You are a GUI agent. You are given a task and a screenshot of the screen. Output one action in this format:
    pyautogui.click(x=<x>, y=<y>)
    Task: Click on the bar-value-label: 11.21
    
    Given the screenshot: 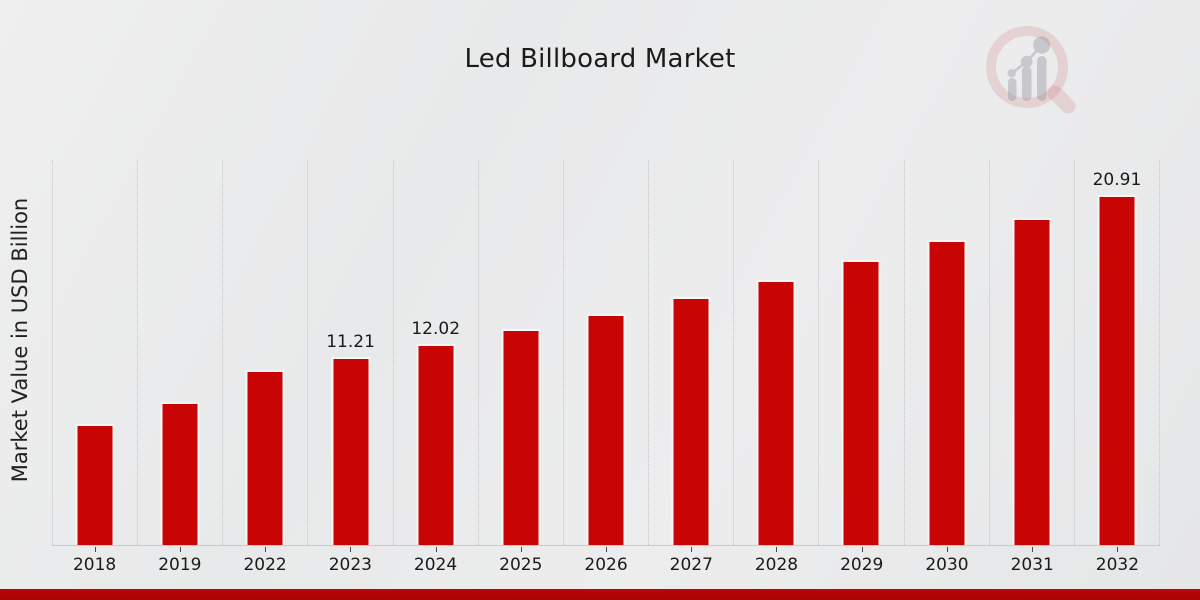 What is the action you would take?
    pyautogui.click(x=350, y=342)
    